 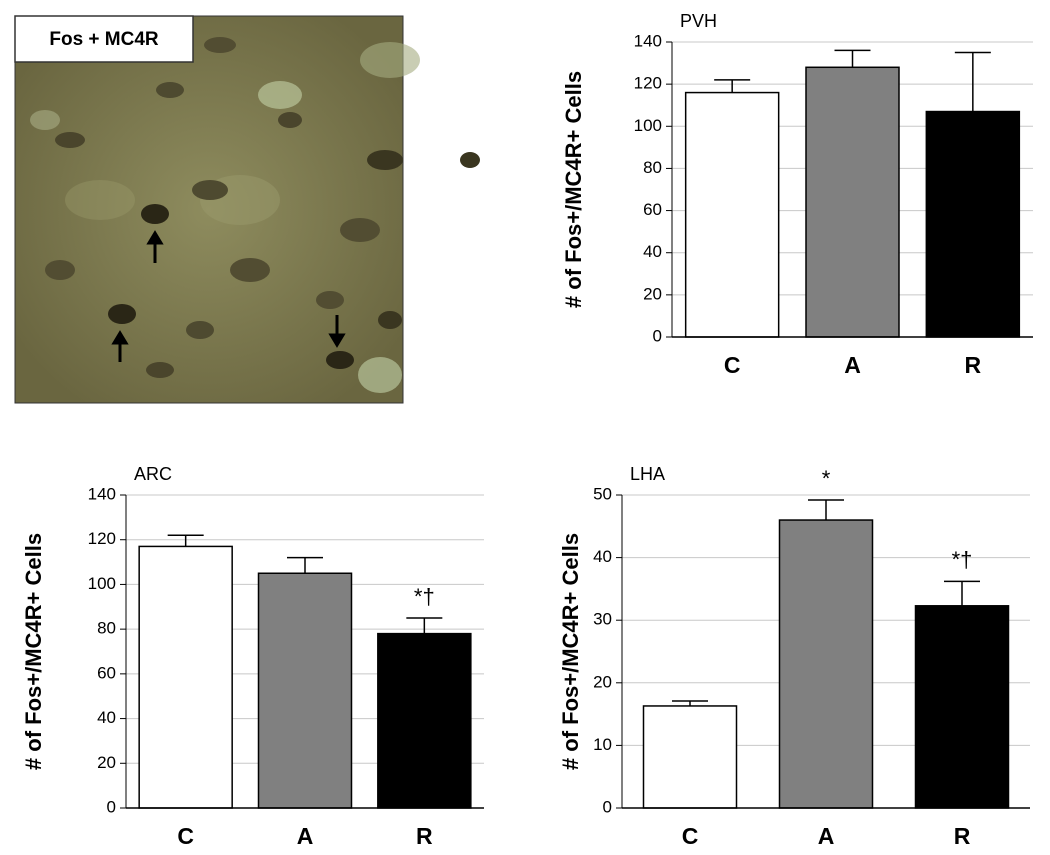 What do you see at coordinates (602, 619) in the screenshot?
I see `y-tick-label: 30` at bounding box center [602, 619].